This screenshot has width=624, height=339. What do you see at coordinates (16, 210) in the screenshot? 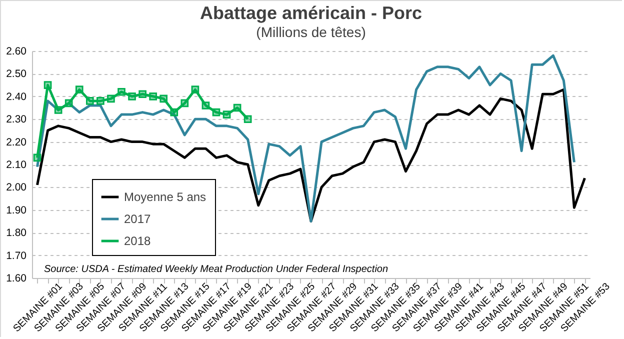
I see `y-tick-label: 1.90` at bounding box center [16, 210].